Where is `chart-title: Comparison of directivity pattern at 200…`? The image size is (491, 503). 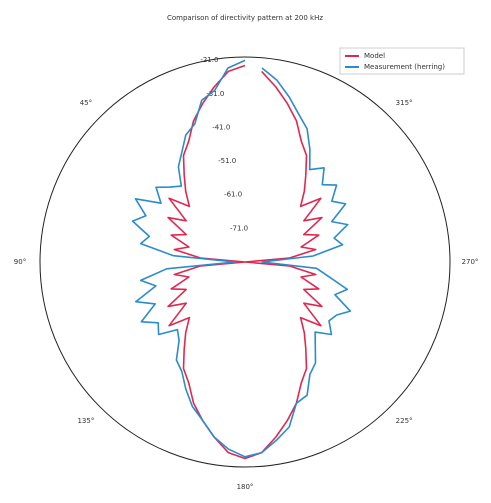
chart-title: Comparison of directivity pattern at 200… is located at coordinates (245, 18).